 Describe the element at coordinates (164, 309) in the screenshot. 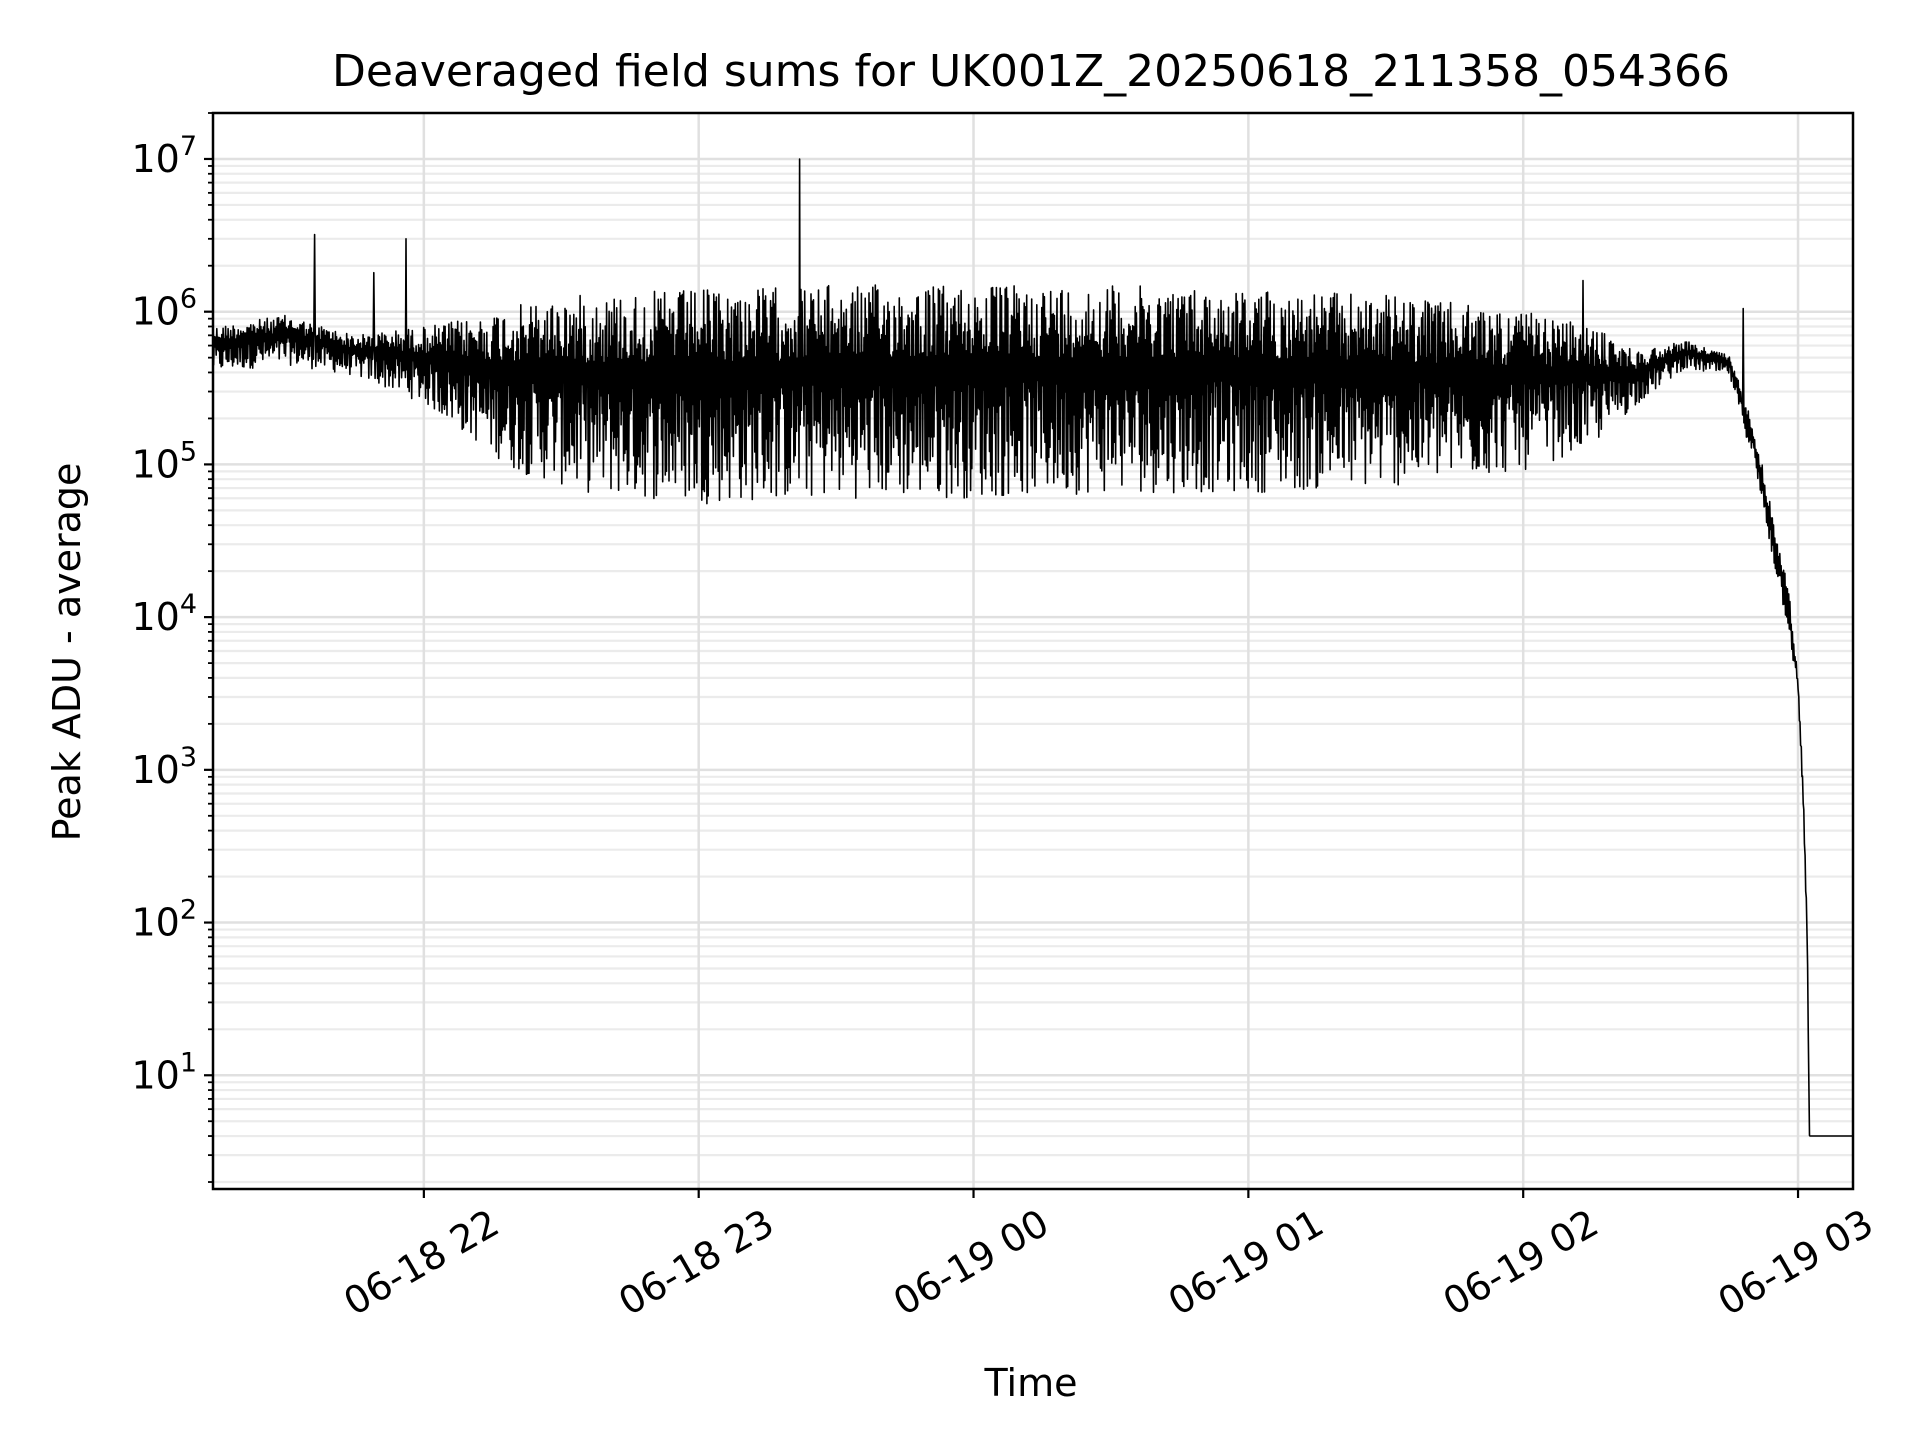

I see `y-tick-label: 106` at that location.